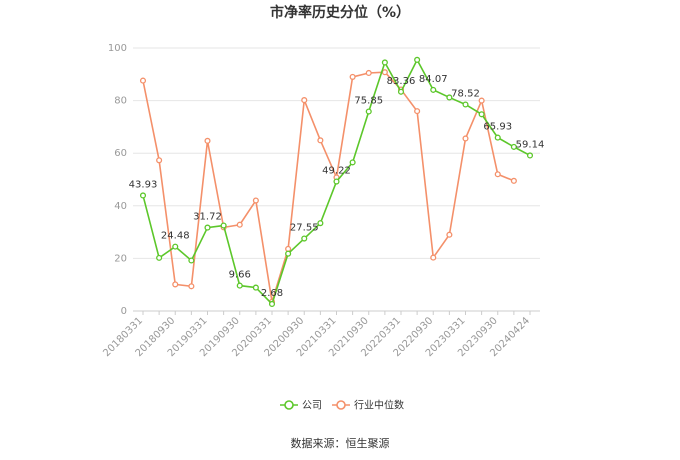 This screenshot has width=680, height=460. Describe the element at coordinates (379, 405) in the screenshot. I see `legend-label: 行业中位数` at that location.